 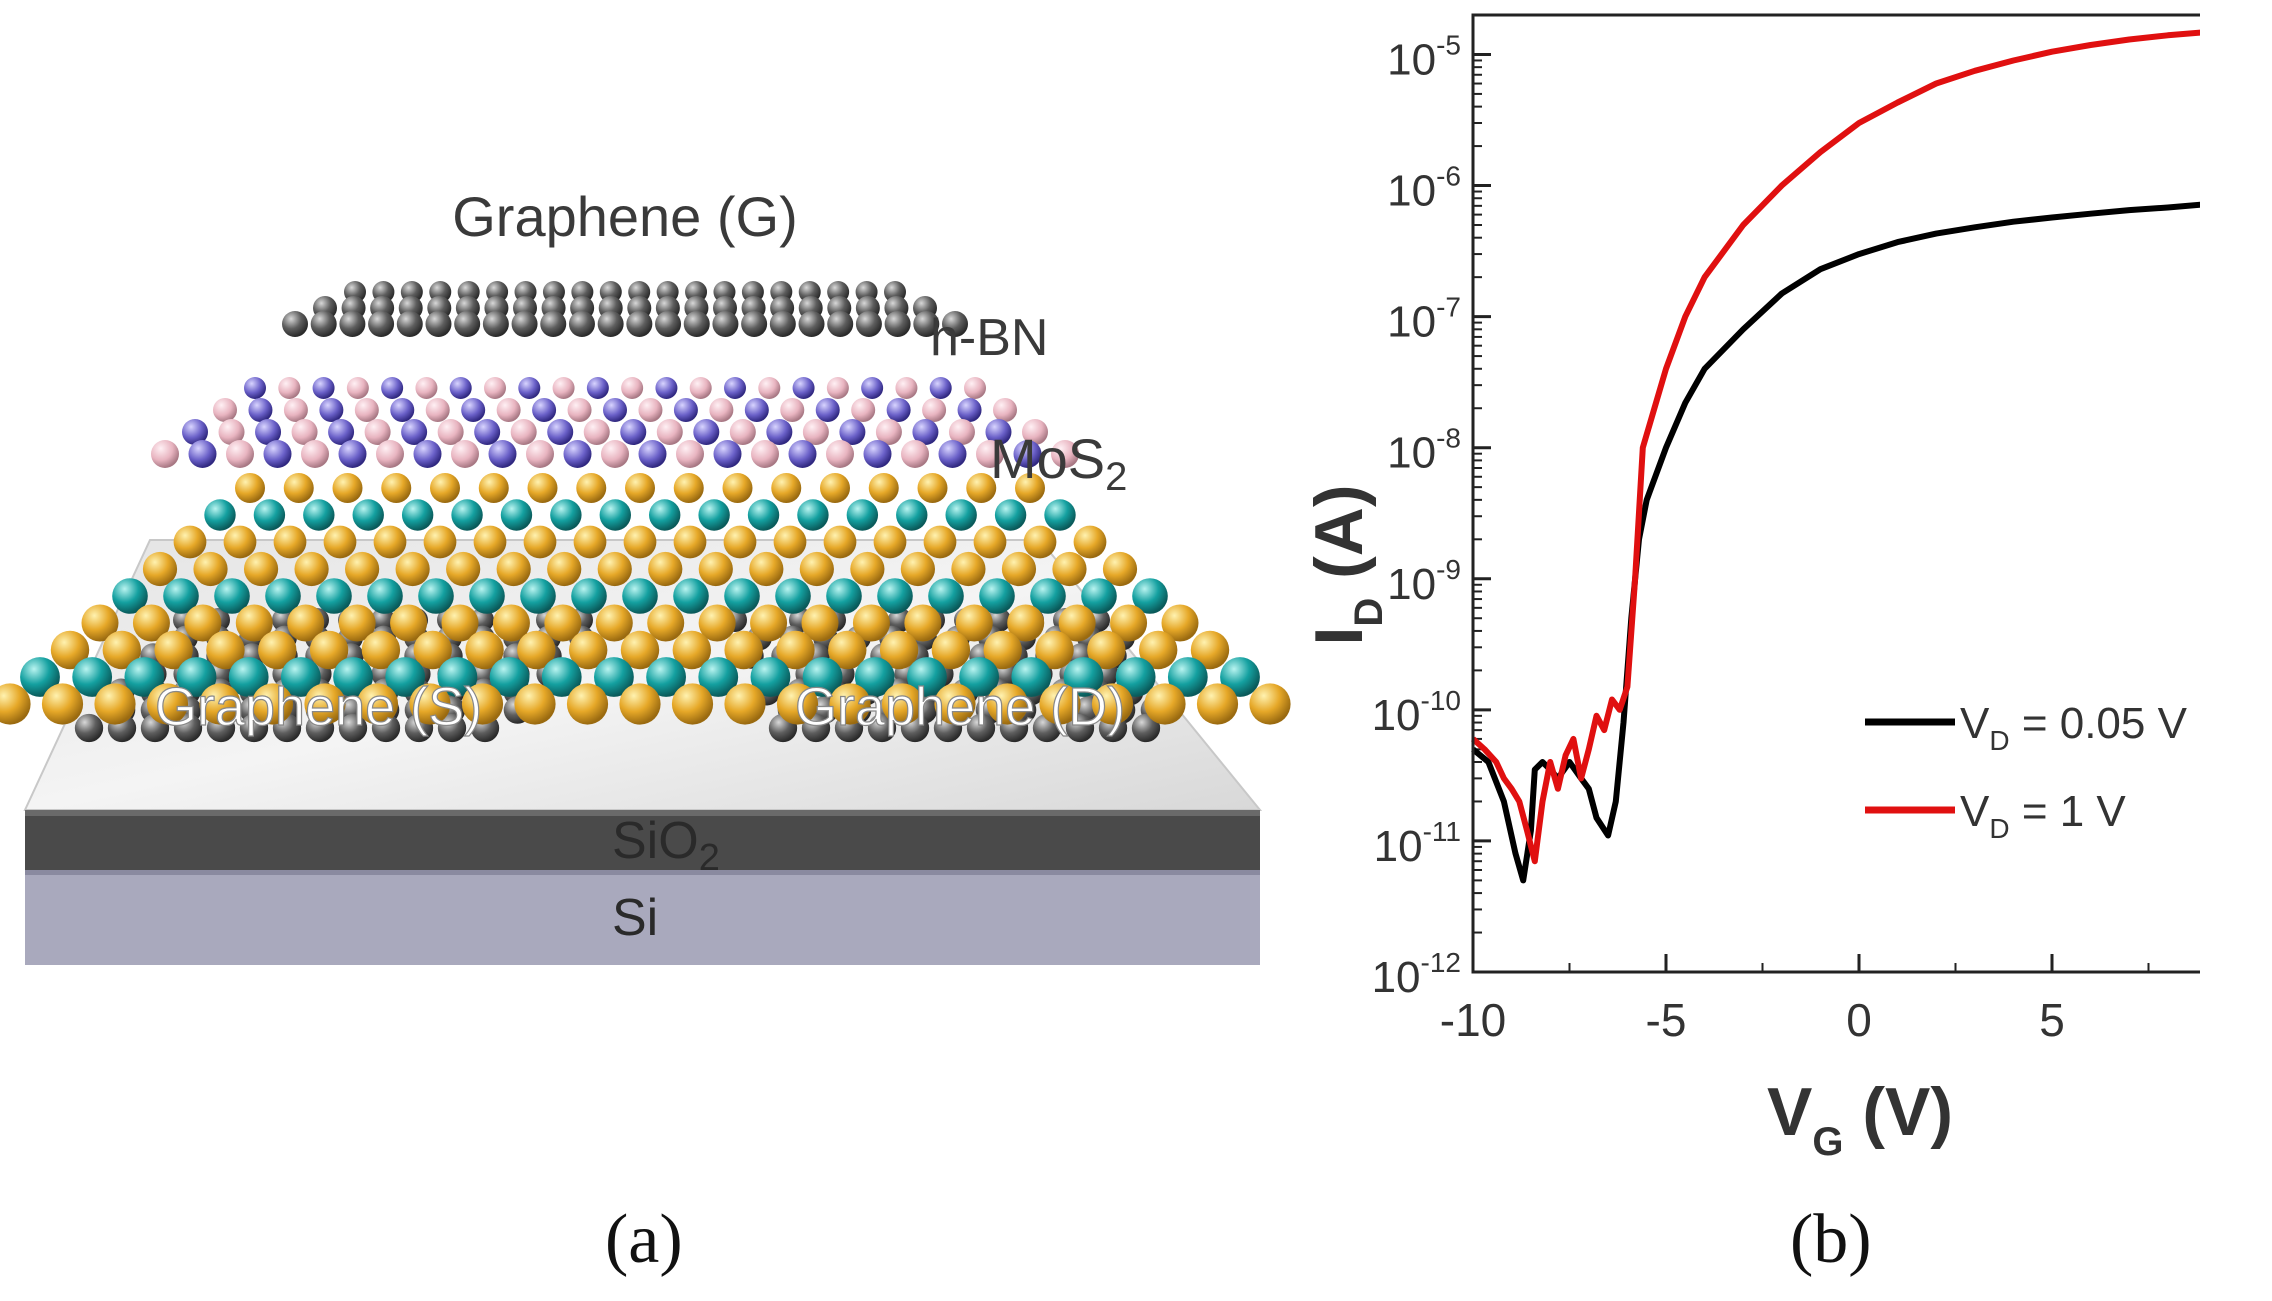 I want to click on label-graphene-drain: Graphene (D), so click(x=960, y=707).